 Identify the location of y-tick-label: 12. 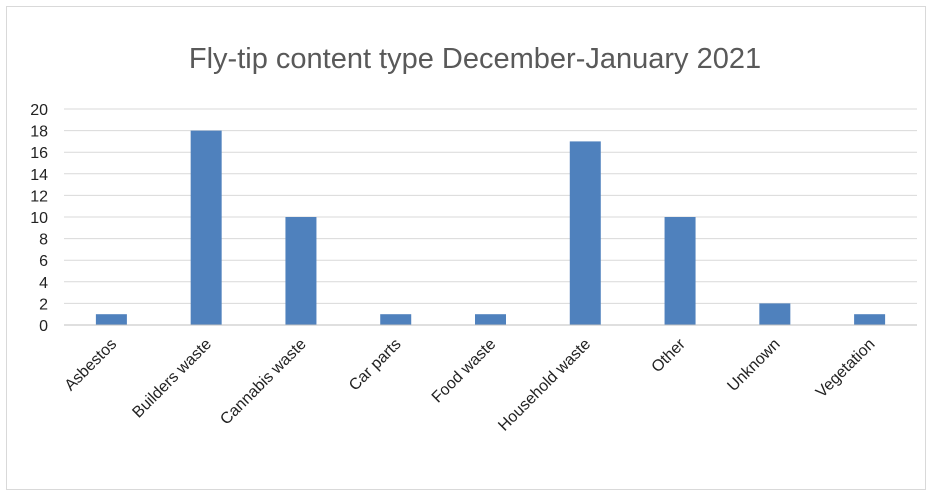
(39, 196).